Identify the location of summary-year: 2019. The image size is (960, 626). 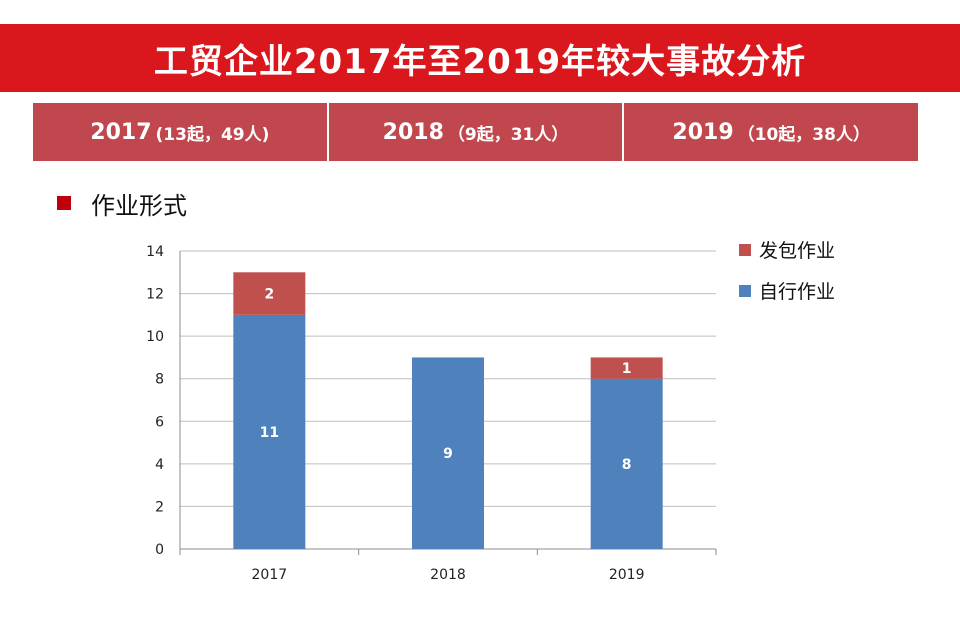
(703, 132).